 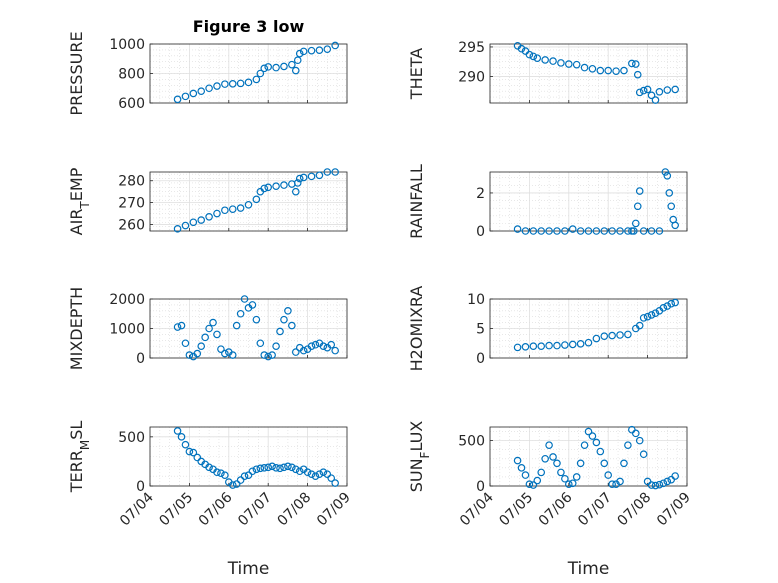 What do you see at coordinates (131, 182) in the screenshot?
I see `y-tick-label: 280` at bounding box center [131, 182].